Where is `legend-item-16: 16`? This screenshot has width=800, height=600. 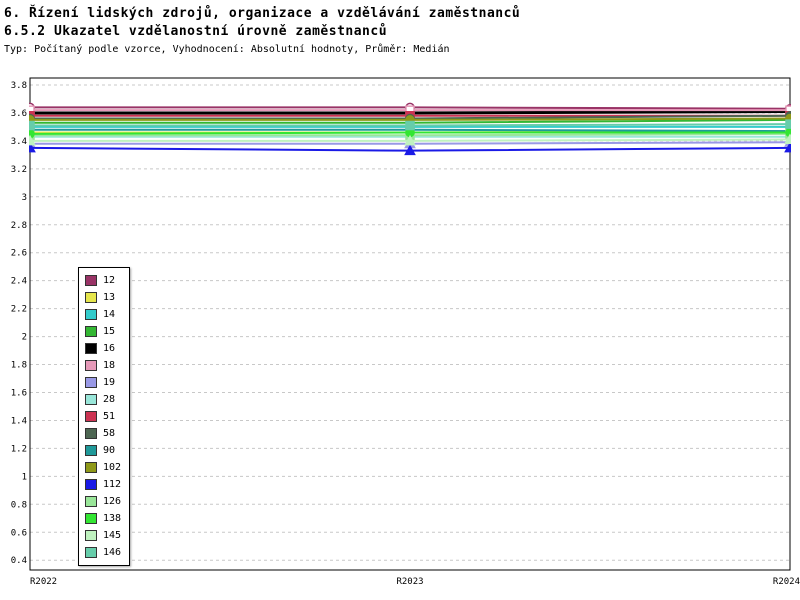 legend-item-16: 16 is located at coordinates (103, 348).